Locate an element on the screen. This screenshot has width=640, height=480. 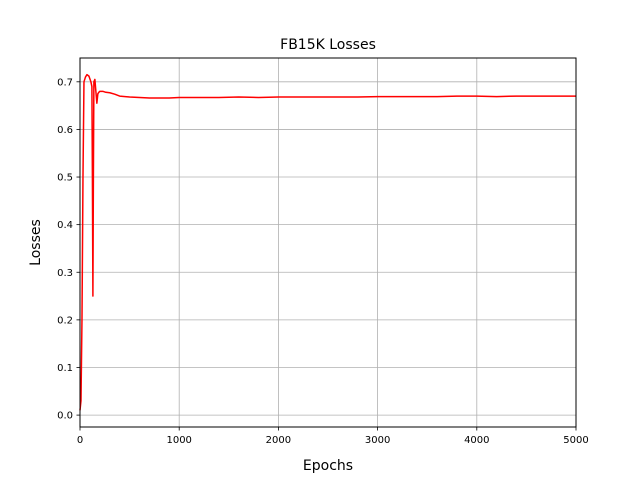
y-tick-label: 0.2 is located at coordinates (65, 320).